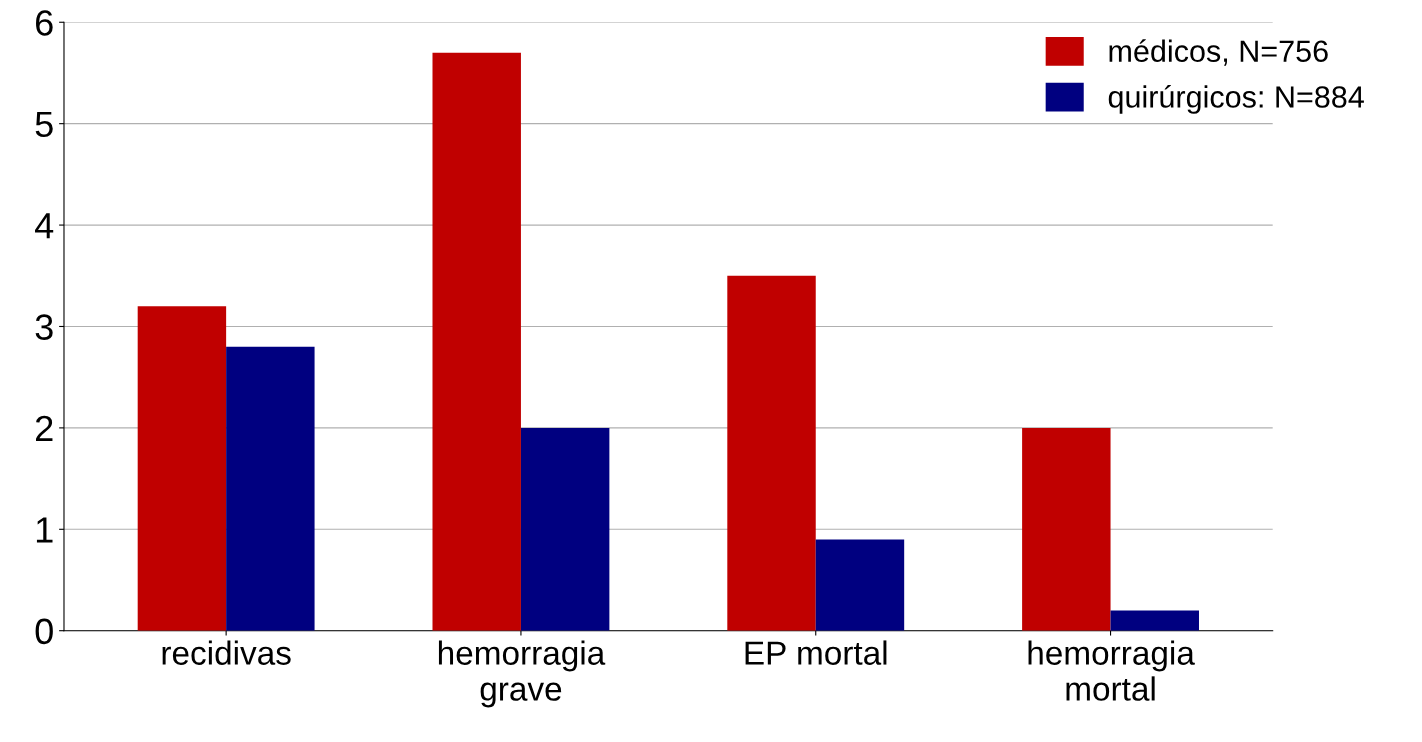 The width and height of the screenshot is (1422, 742). I want to click on legend-label: médicos, N=756, so click(1218, 52).